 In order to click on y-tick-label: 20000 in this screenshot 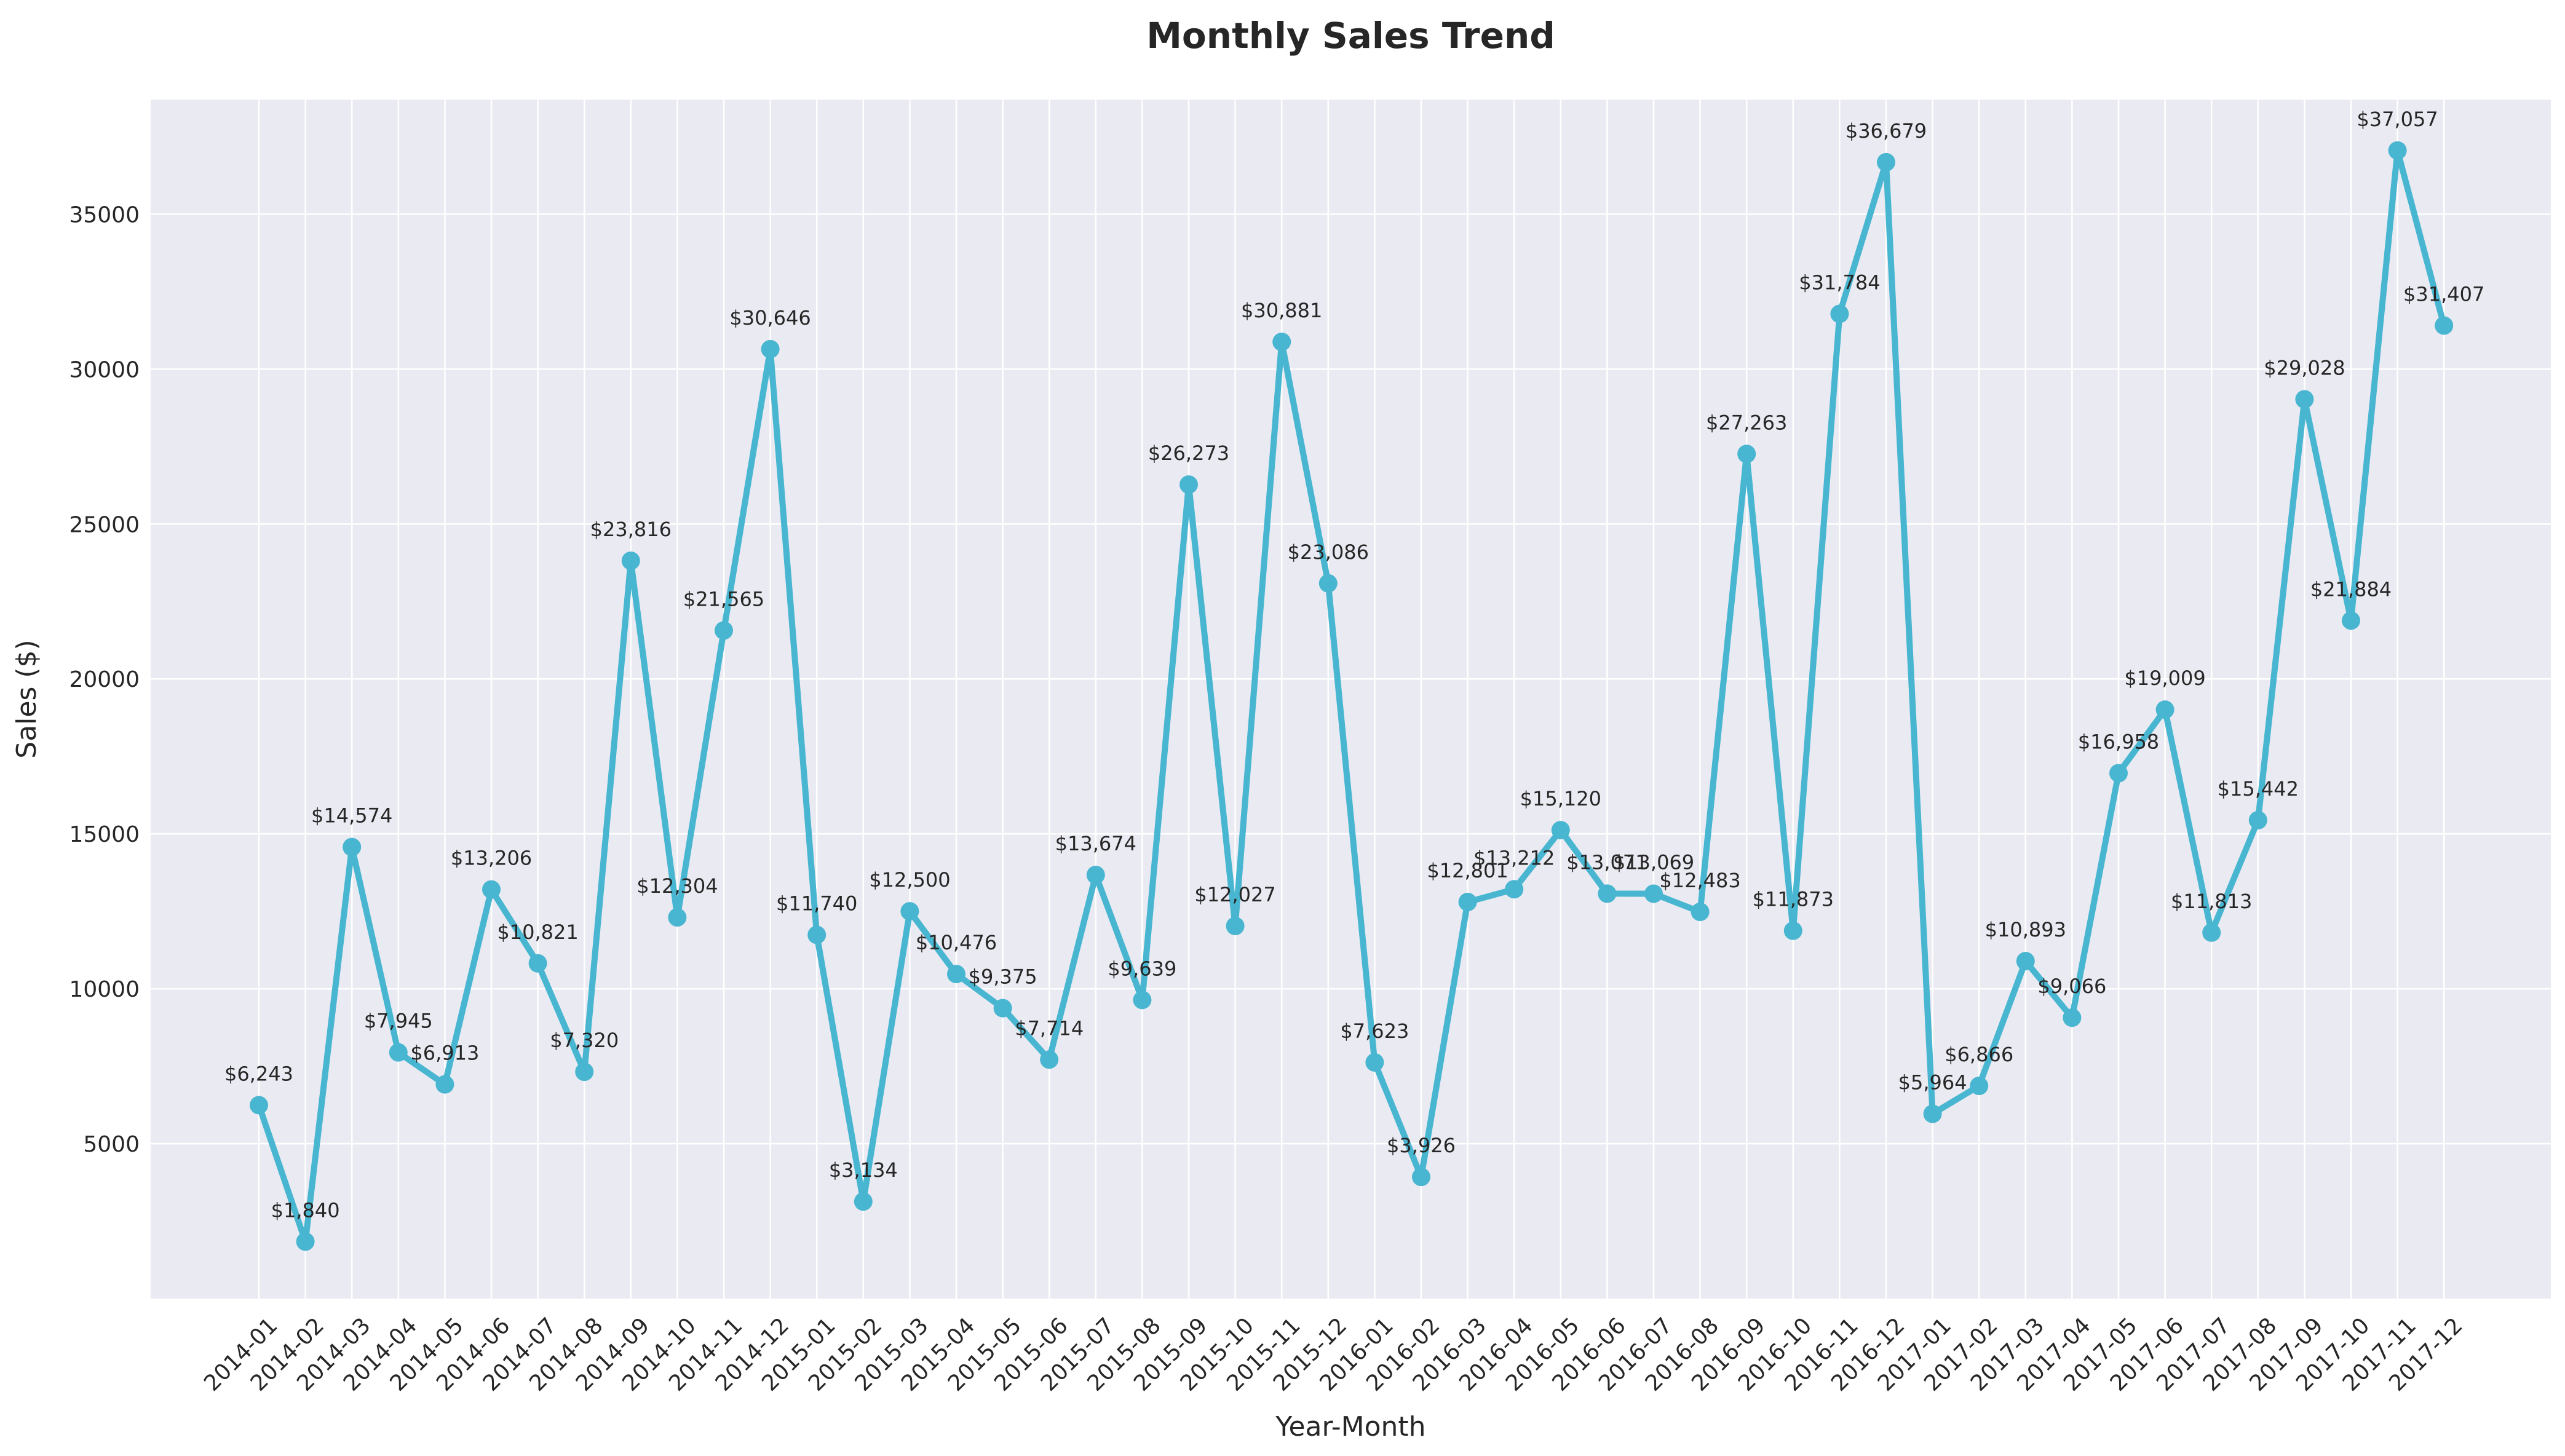, I will do `click(104, 680)`.